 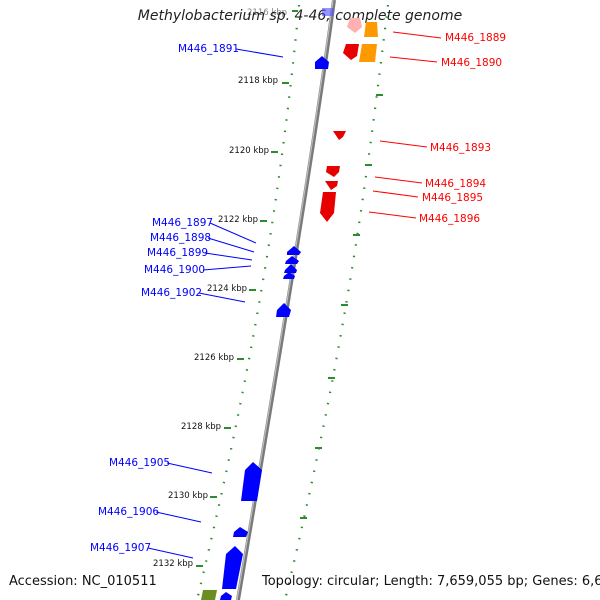 I want to click on scale-label: 2122 kbp, so click(x=238, y=220).